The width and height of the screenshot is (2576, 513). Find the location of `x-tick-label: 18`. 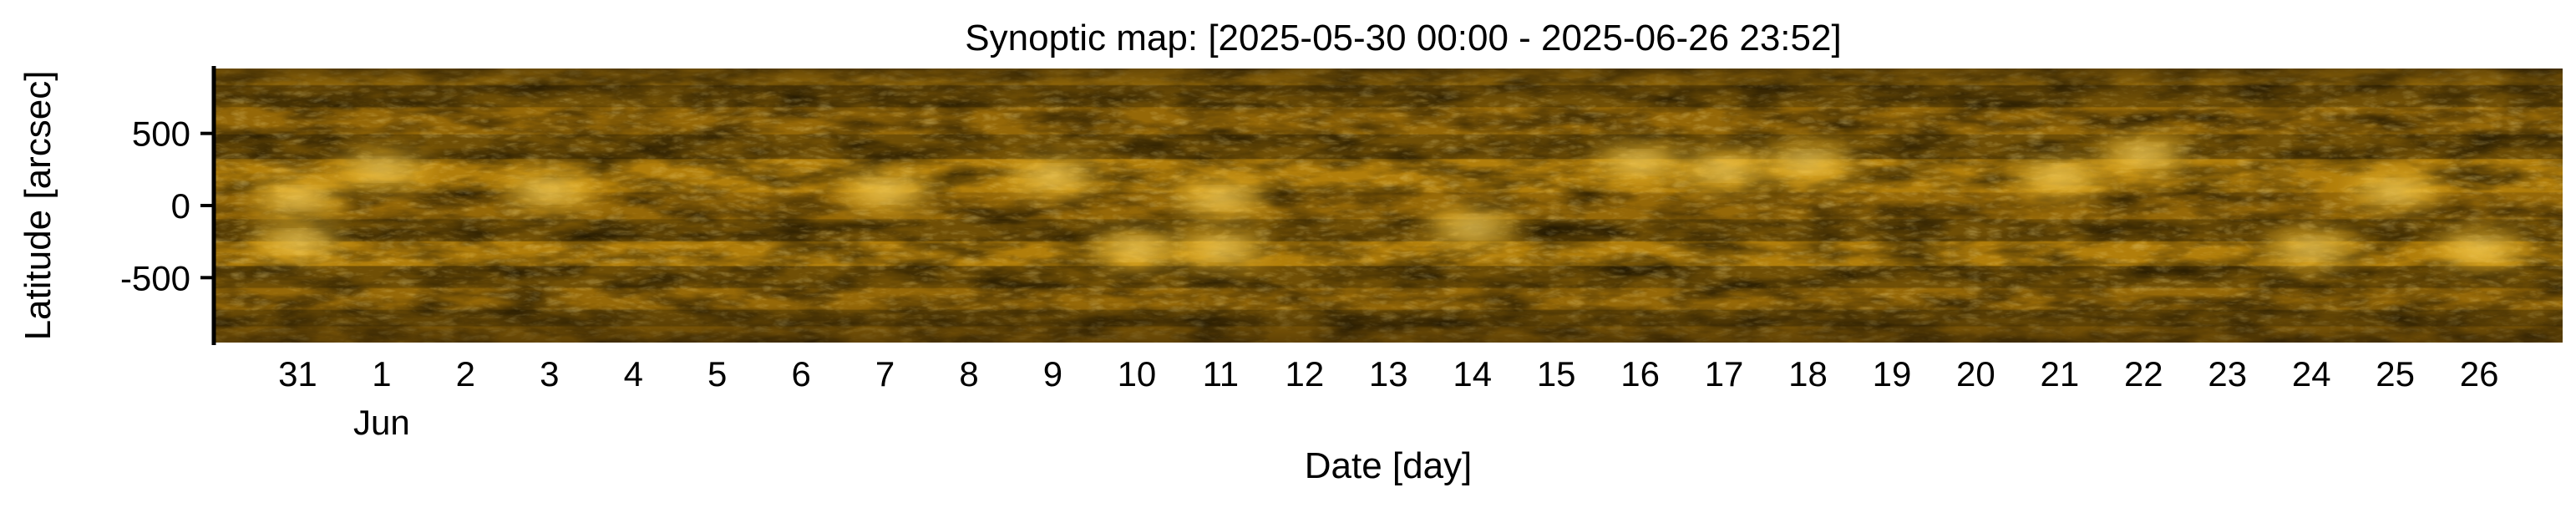

x-tick-label: 18 is located at coordinates (1808, 374).